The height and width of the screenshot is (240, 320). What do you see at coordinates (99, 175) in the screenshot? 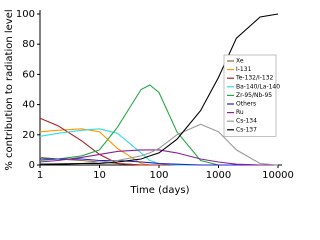
I see `x-tick-label: 10` at bounding box center [99, 175].